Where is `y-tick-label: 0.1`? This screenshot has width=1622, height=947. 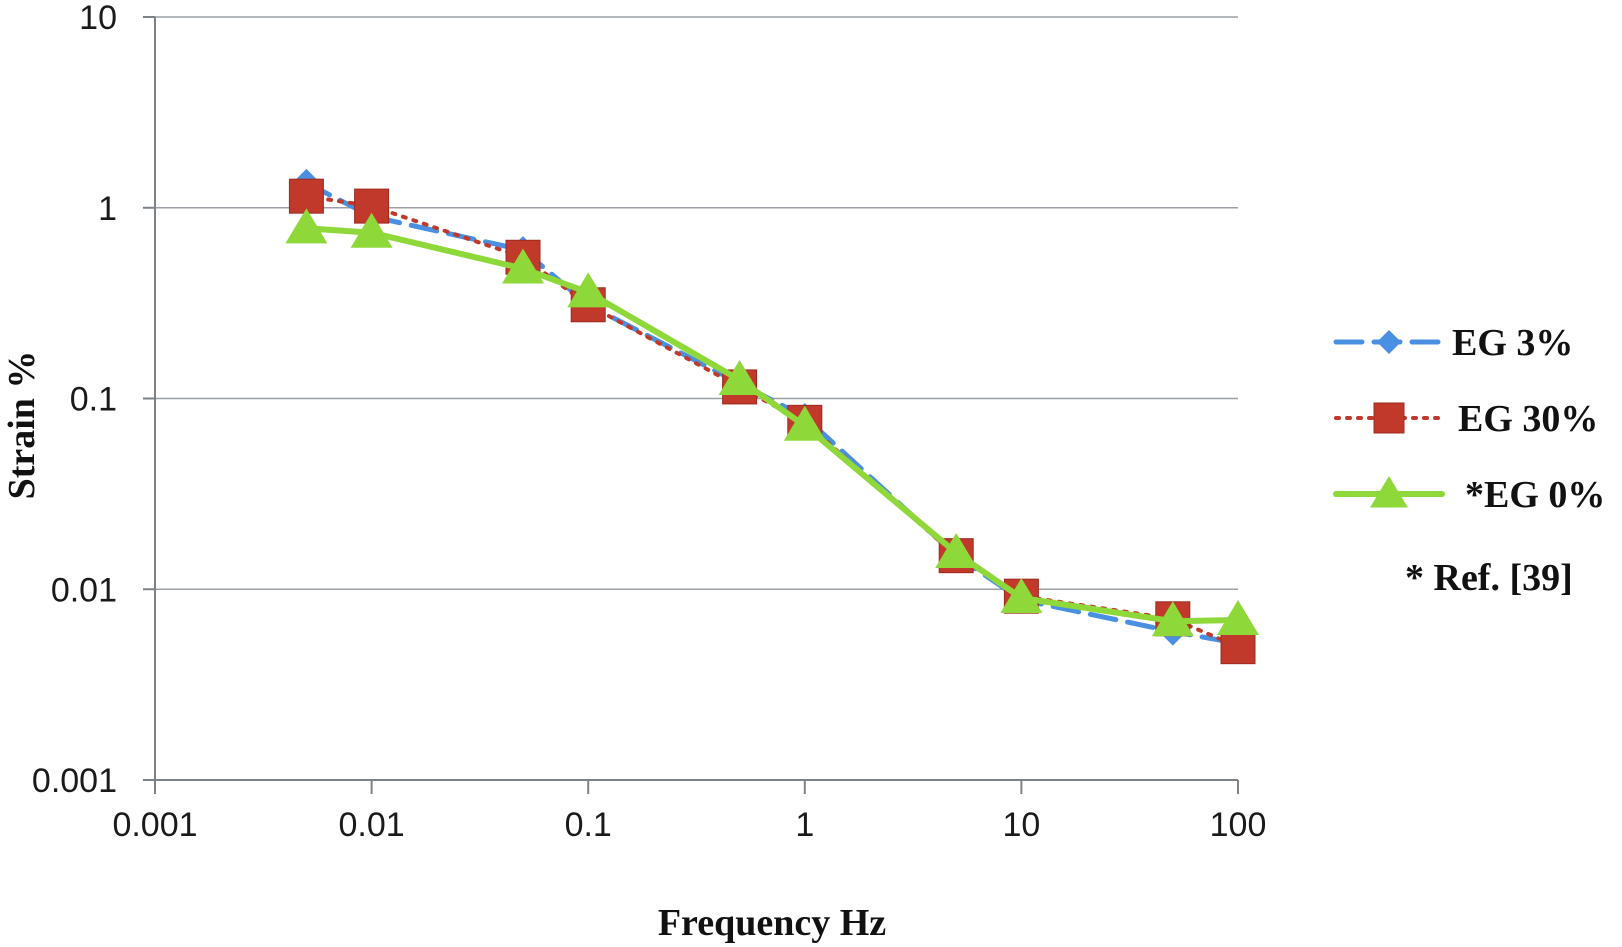
y-tick-label: 0.1 is located at coordinates (93, 400).